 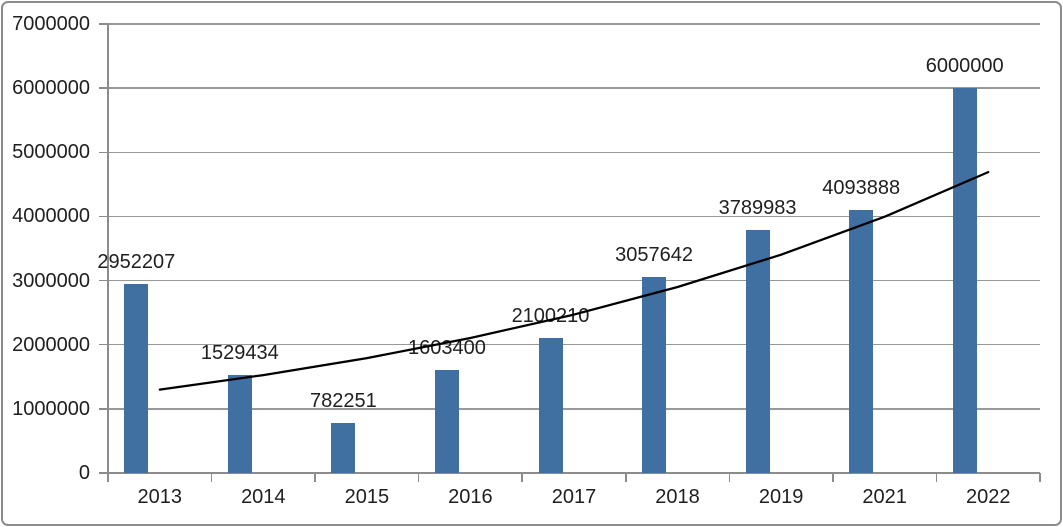 What do you see at coordinates (573, 472) in the screenshot?
I see `x-axis-line` at bounding box center [573, 472].